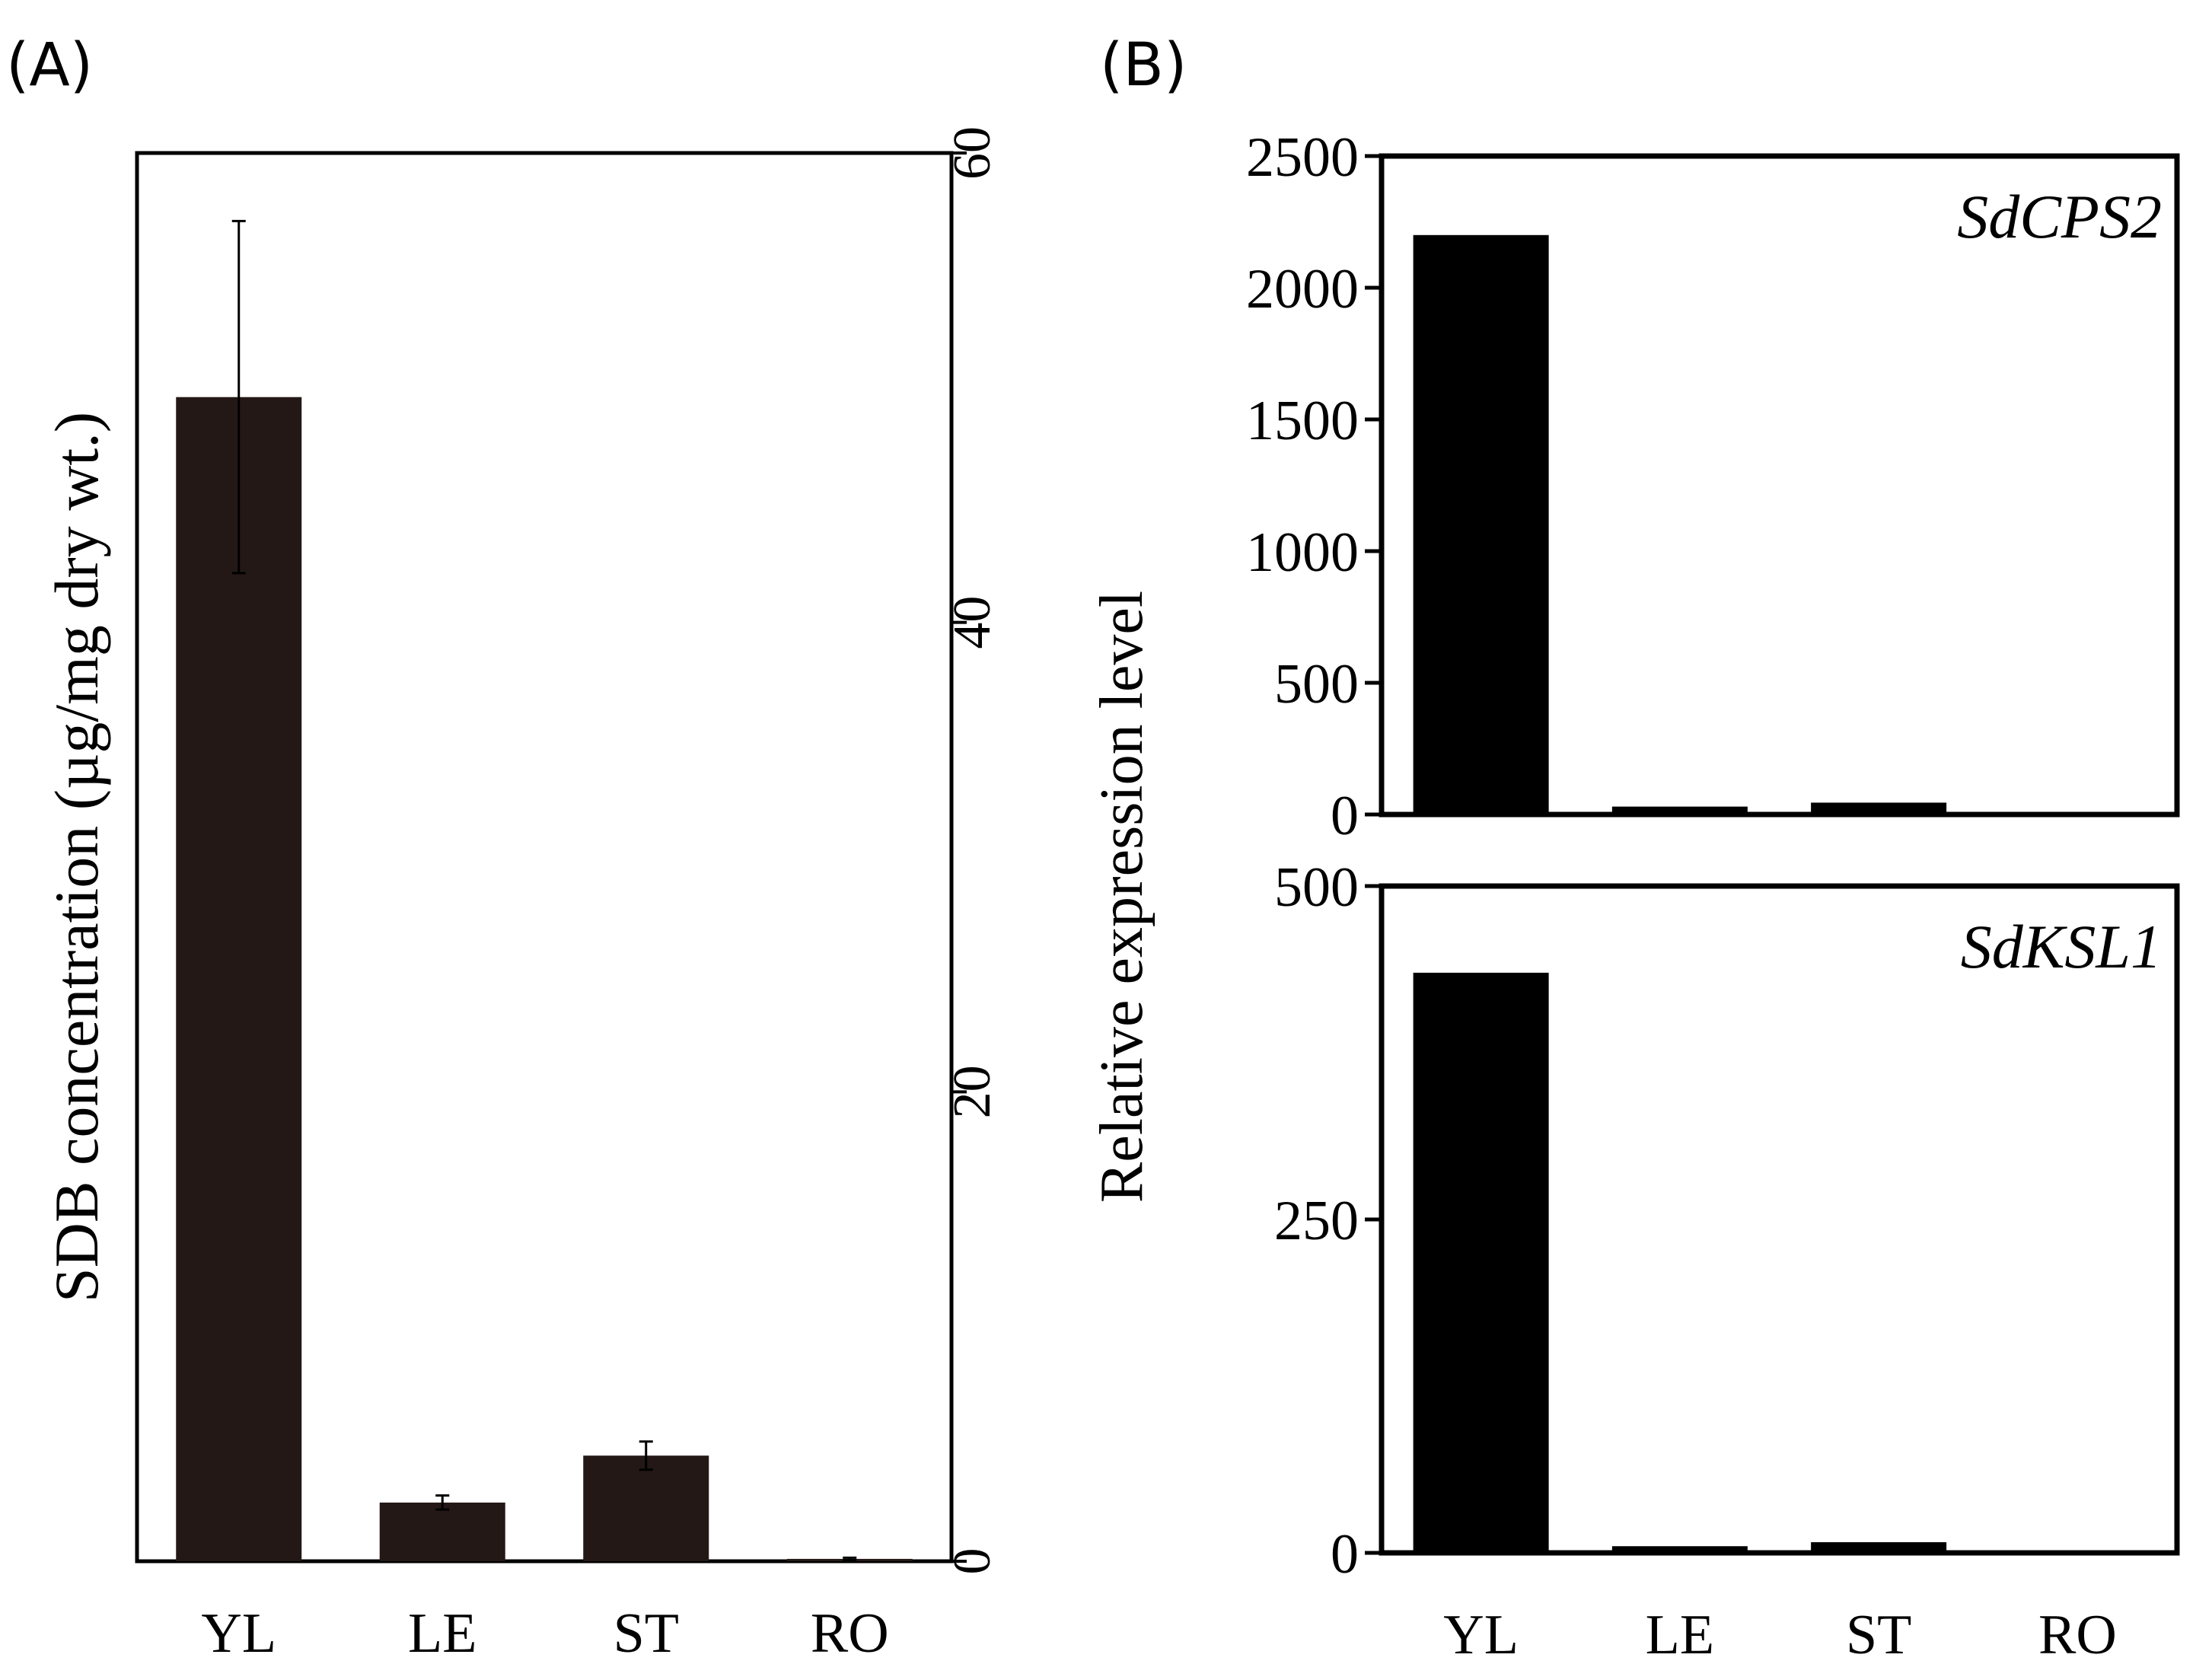 This screenshot has height=1664, width=2212. What do you see at coordinates (442, 1502) in the screenshot?
I see `errorbar-a-le` at bounding box center [442, 1502].